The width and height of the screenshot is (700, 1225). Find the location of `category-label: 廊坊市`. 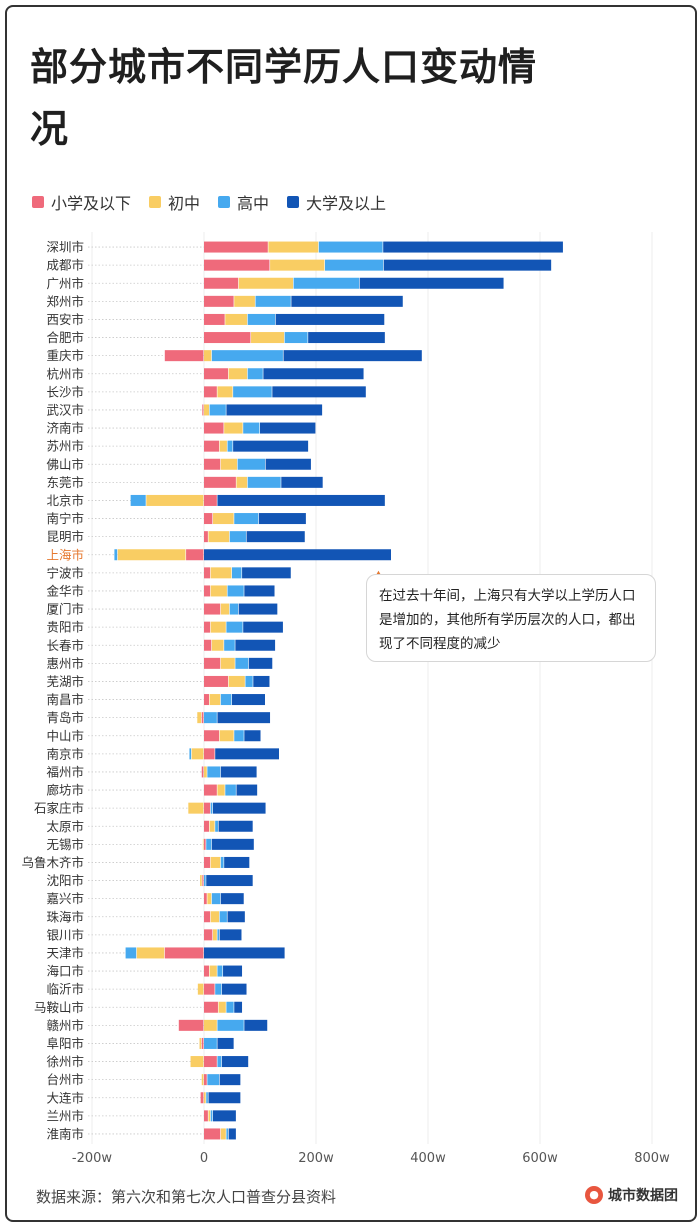

category-label: 廊坊市 is located at coordinates (65, 790).